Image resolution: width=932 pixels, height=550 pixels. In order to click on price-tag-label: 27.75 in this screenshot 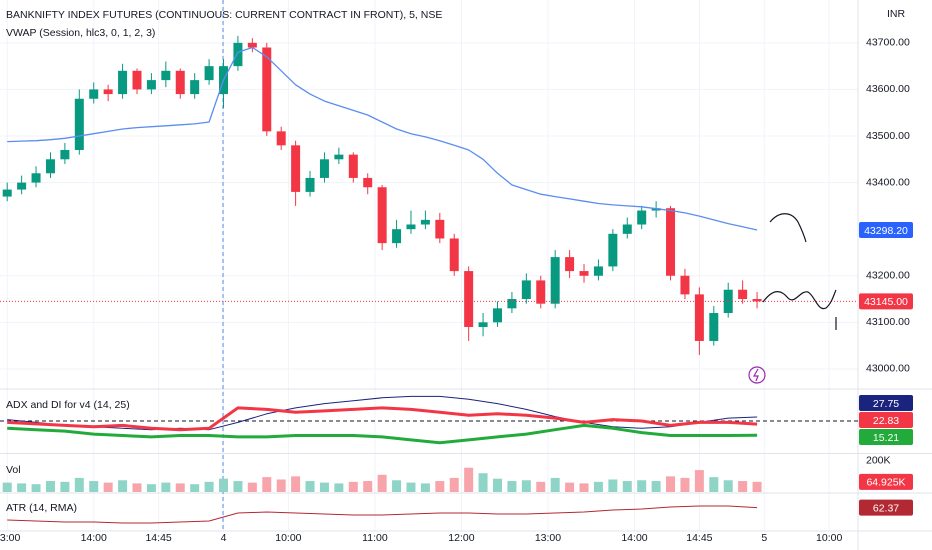, I will do `click(886, 404)`.